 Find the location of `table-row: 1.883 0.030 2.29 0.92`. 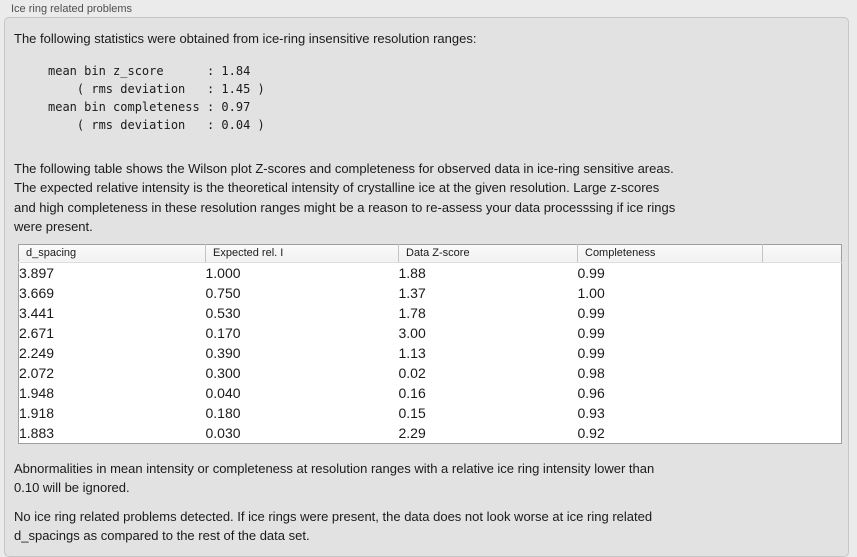

table-row: 1.883 0.030 2.29 0.92 is located at coordinates (430, 433).